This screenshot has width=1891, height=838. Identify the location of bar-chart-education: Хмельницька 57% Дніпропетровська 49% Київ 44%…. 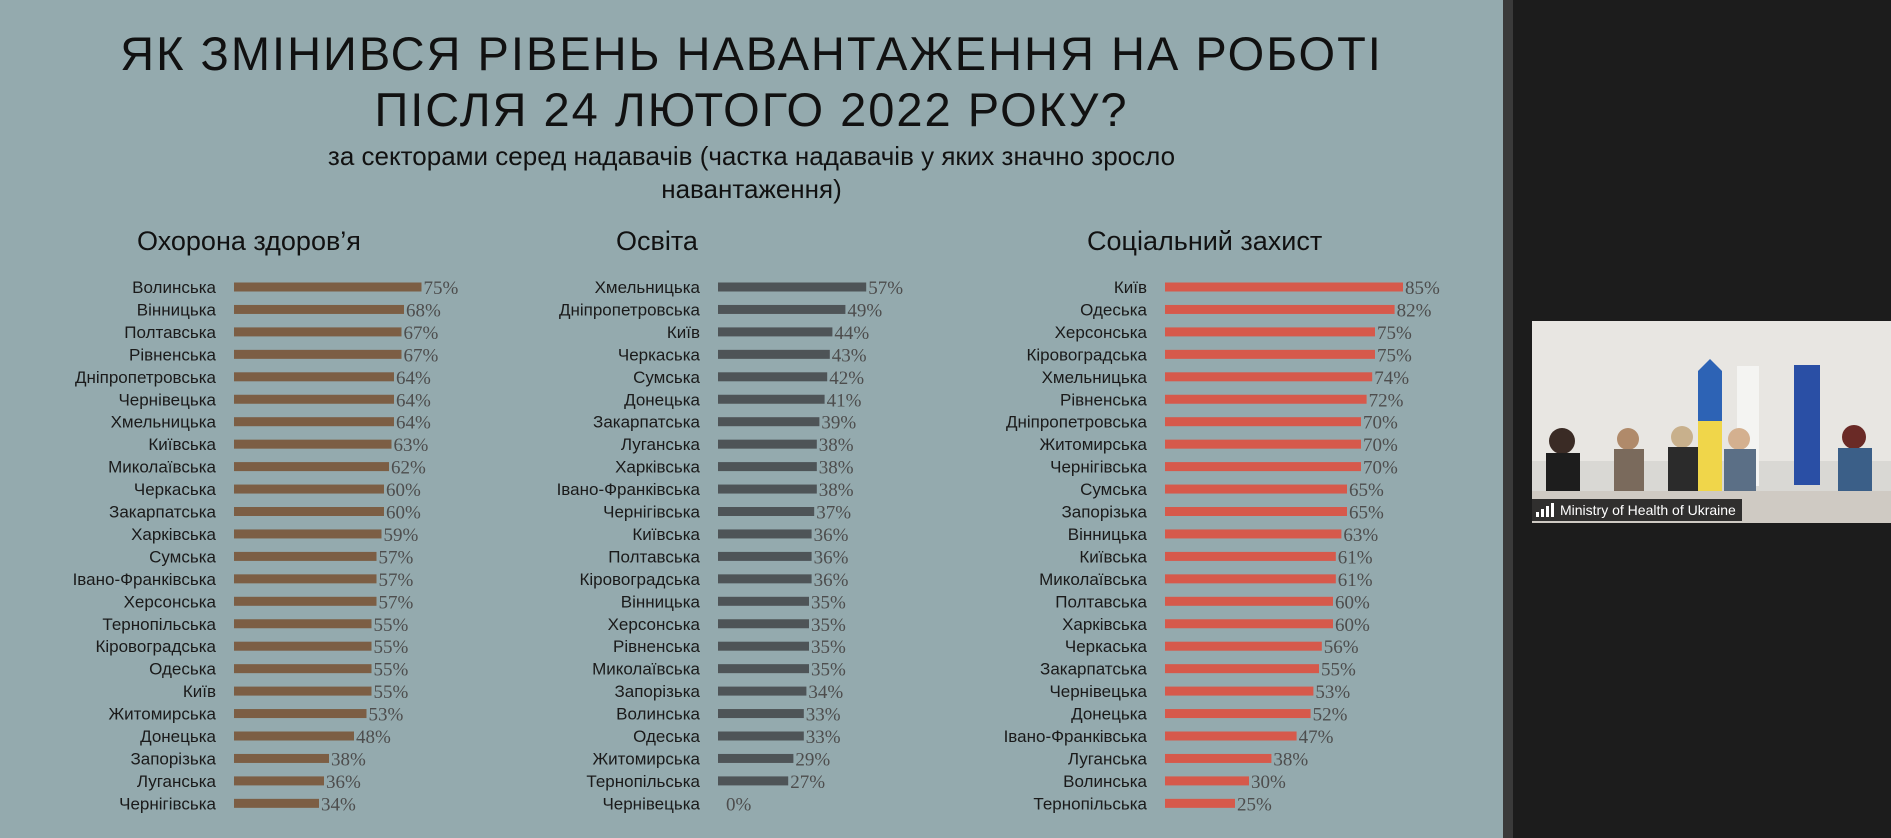
(730, 546).